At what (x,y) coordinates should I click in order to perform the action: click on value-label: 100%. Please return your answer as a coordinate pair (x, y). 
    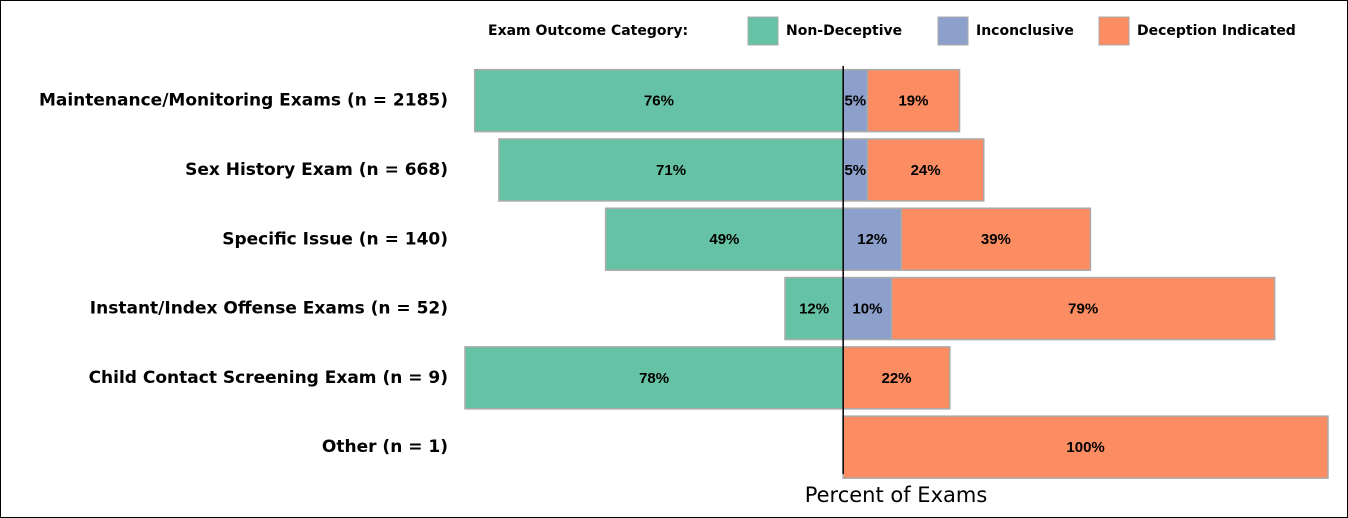
    Looking at the image, I should click on (1085, 447).